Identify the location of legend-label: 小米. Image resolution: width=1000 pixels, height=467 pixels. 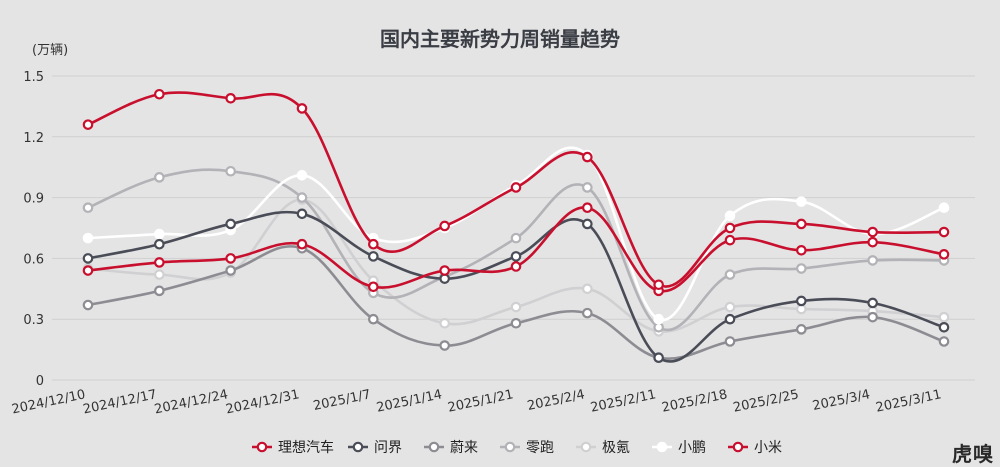
(768, 448).